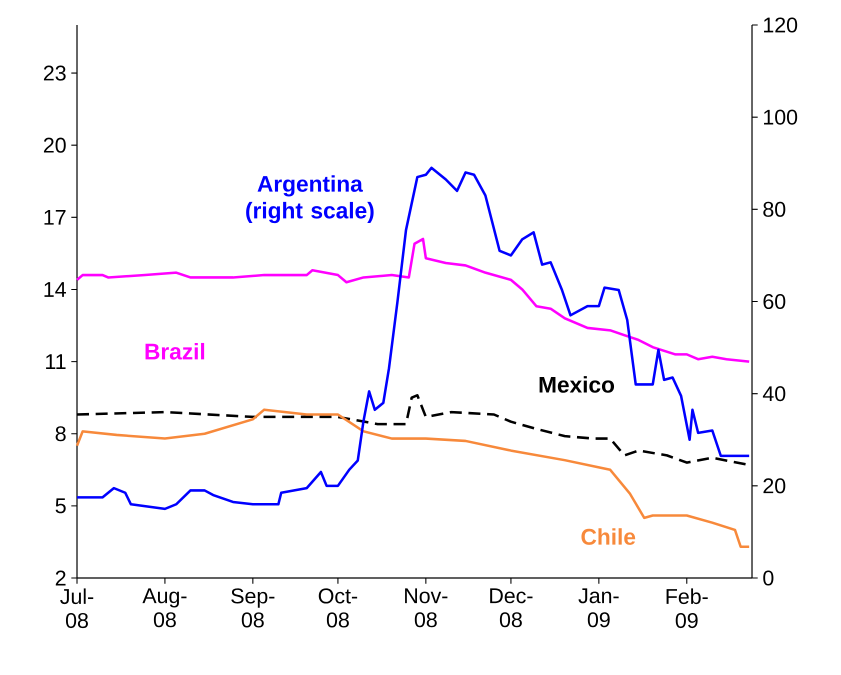 This screenshot has height=675, width=841. What do you see at coordinates (56, 361) in the screenshot?
I see `y-tick-label: 11` at bounding box center [56, 361].